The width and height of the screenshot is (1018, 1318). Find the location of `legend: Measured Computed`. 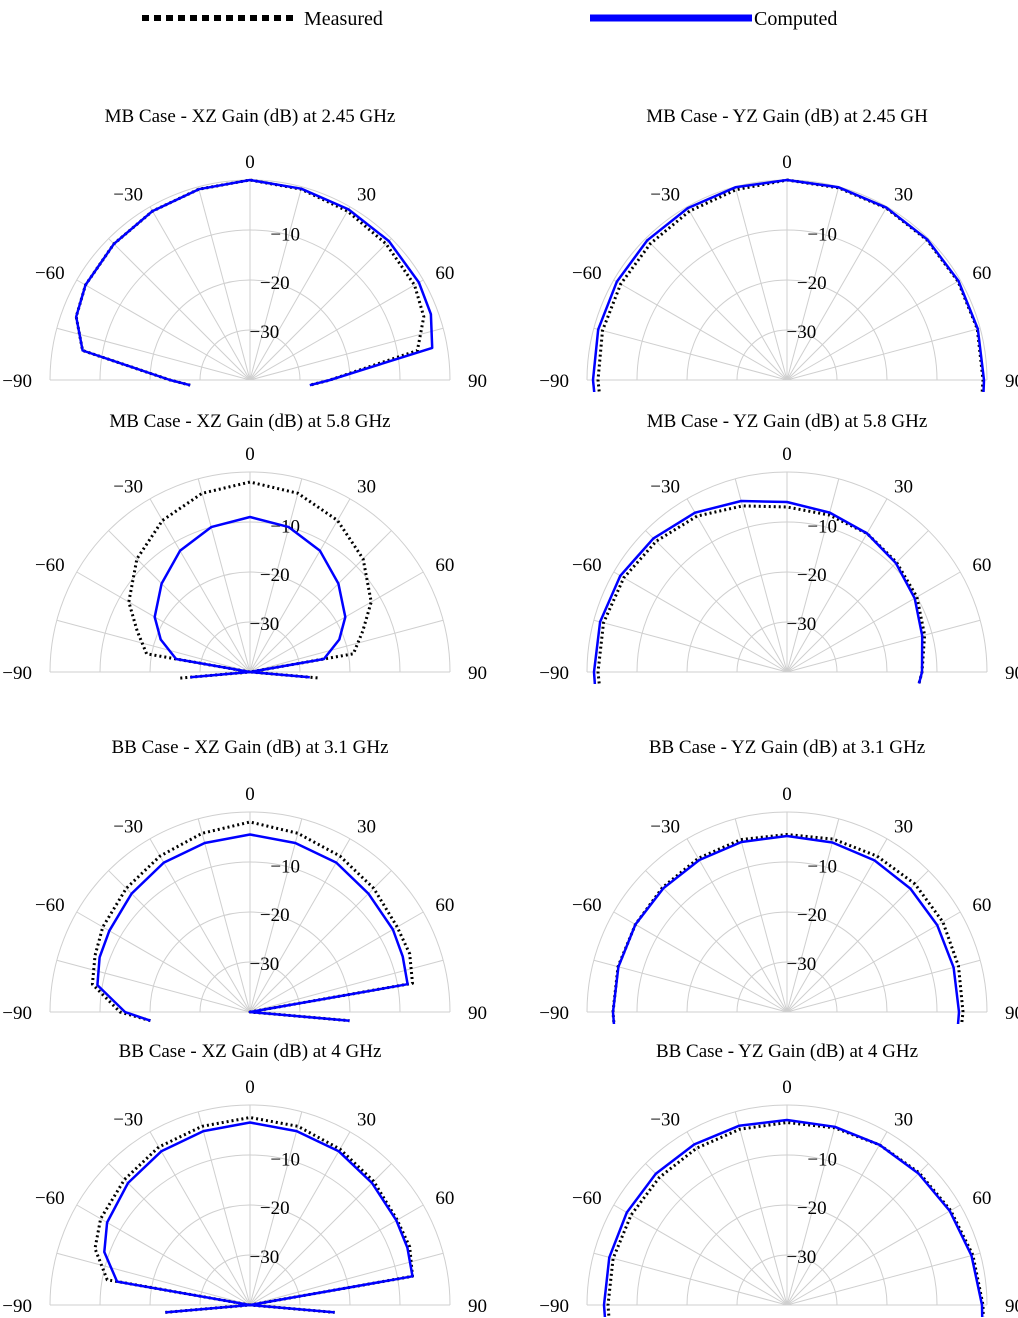

legend: Measured Computed is located at coordinates (489, 19).